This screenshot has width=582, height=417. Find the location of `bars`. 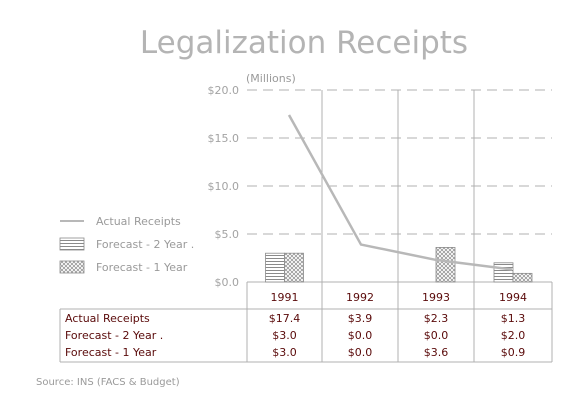

bars is located at coordinates (399, 265).